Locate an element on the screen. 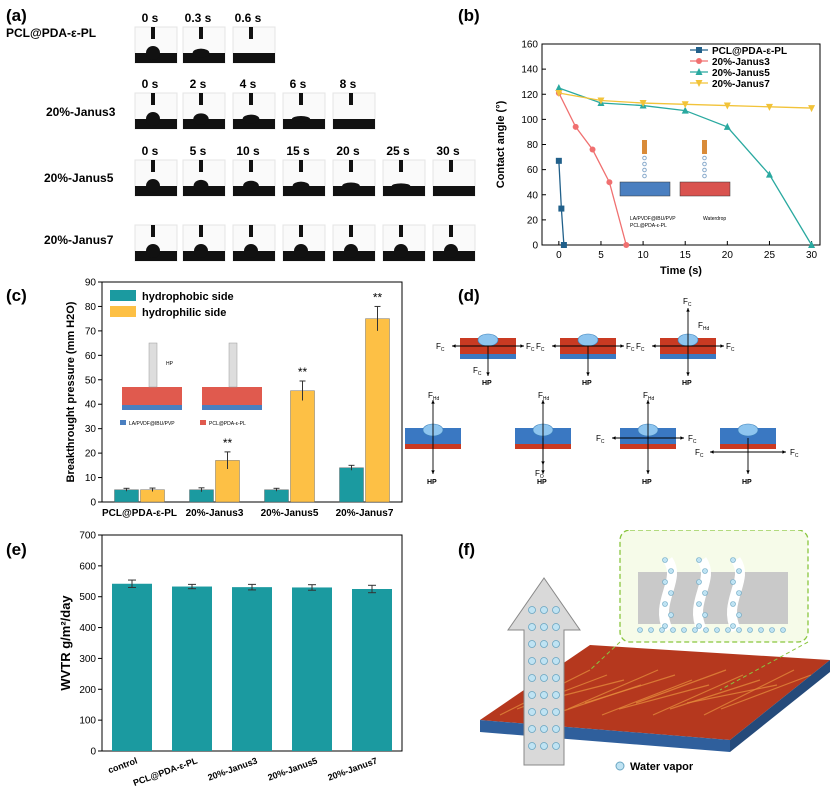 This screenshot has width=831, height=795. y-tick-label: 50 is located at coordinates (91, 380).